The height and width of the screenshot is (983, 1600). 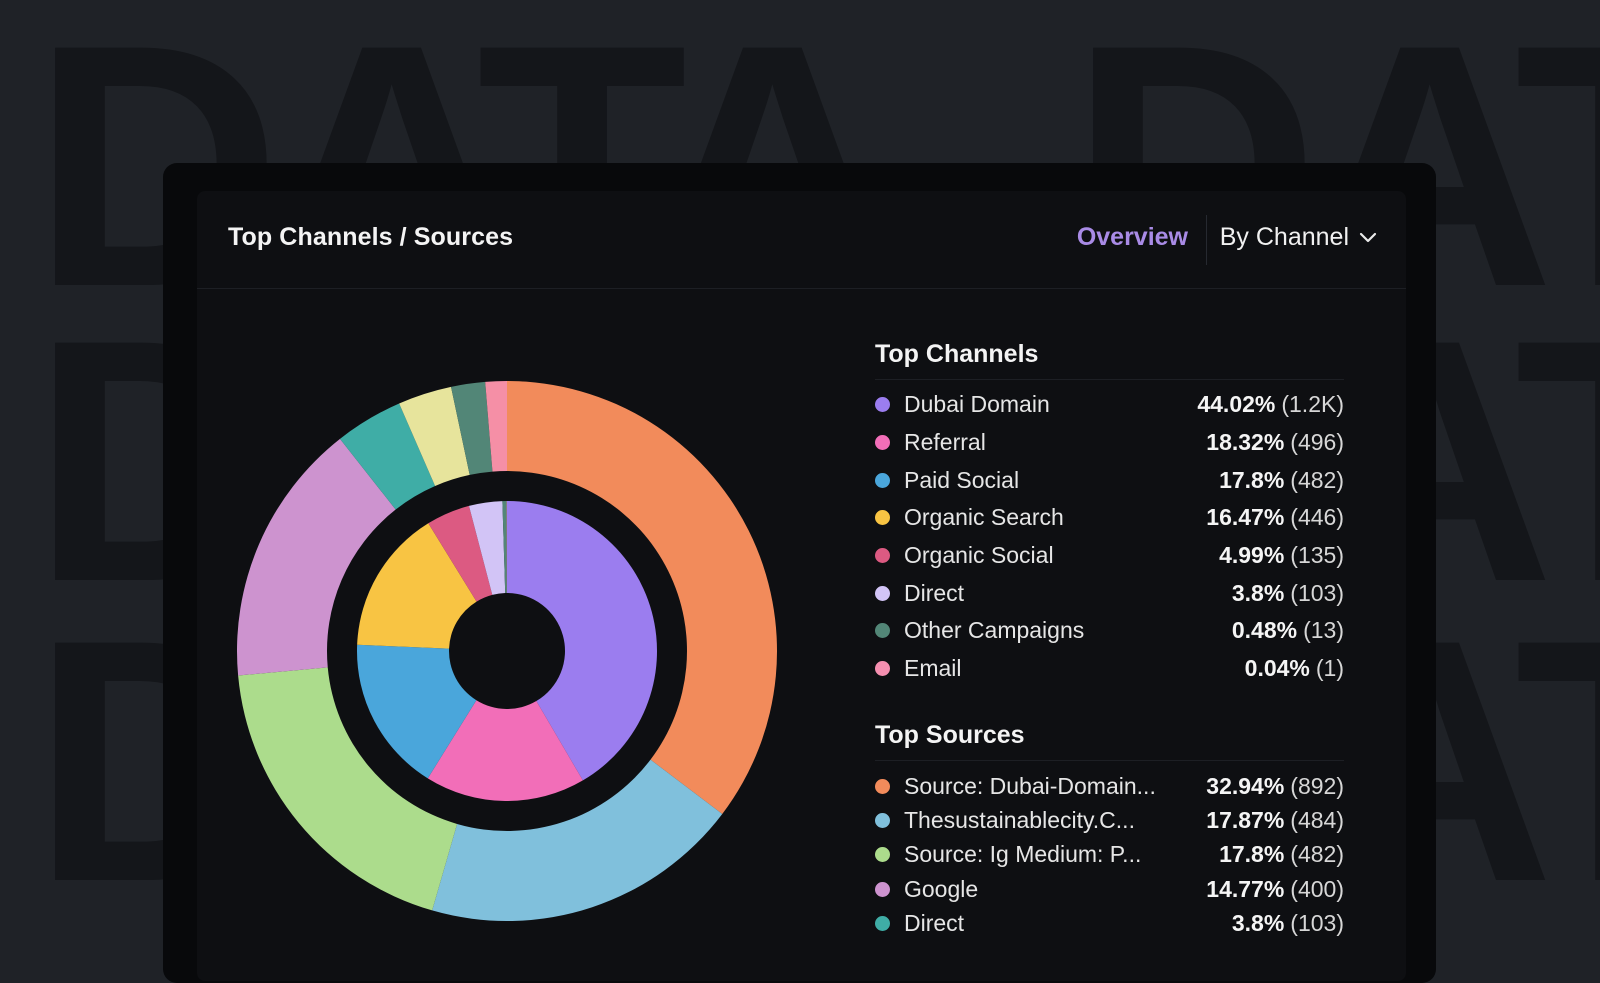 What do you see at coordinates (1132, 237) in the screenshot?
I see `overview-link: Overview` at bounding box center [1132, 237].